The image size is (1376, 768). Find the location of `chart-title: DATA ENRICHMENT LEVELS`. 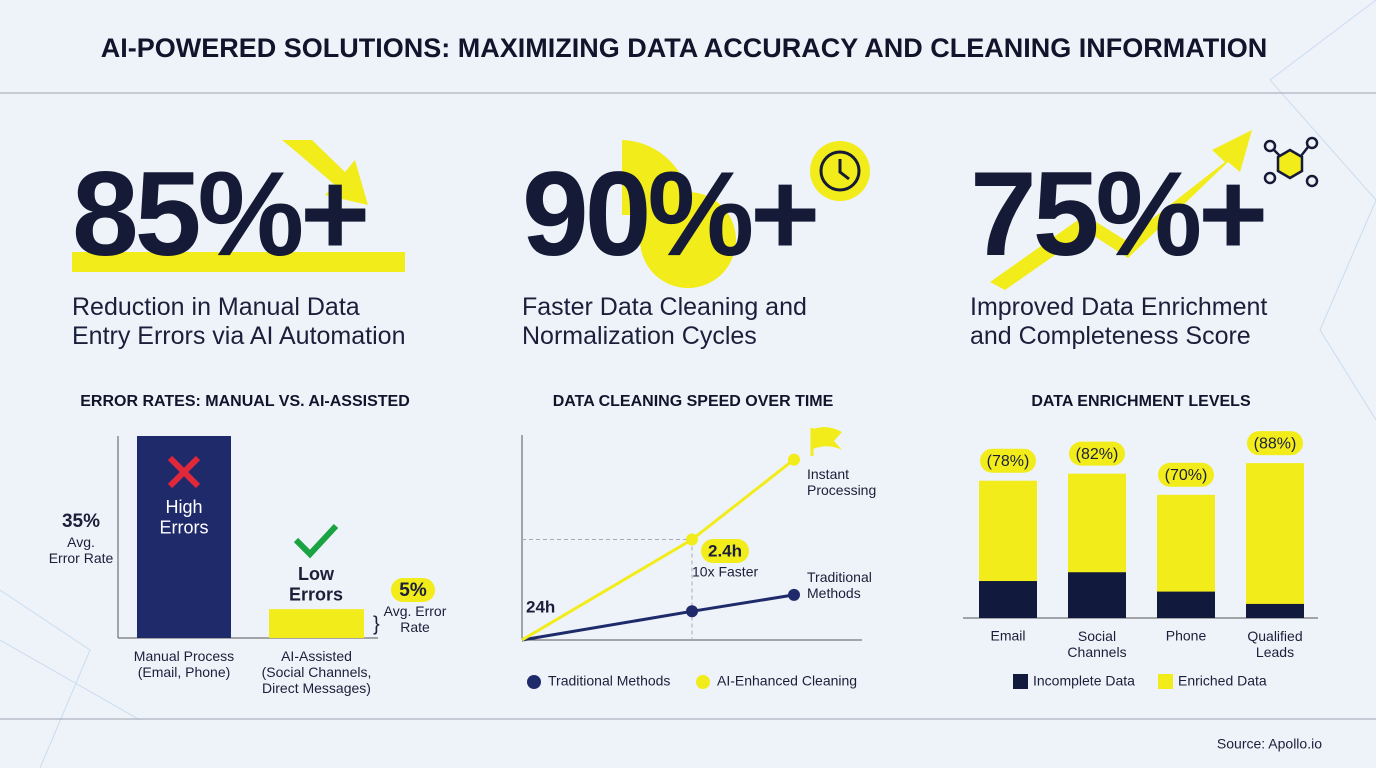

chart-title: DATA ENRICHMENT LEVELS is located at coordinates (1141, 401).